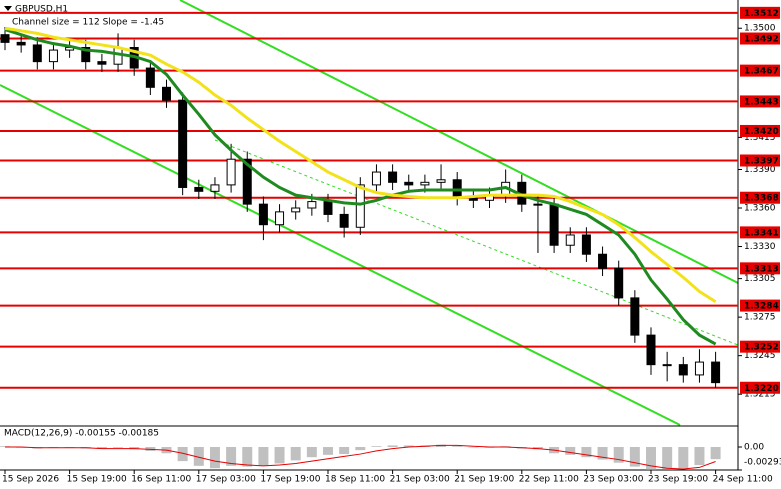 This screenshot has width=781, height=489. Describe the element at coordinates (743, 480) in the screenshot. I see `x-tick-label: 24 Sep 11:00` at that location.